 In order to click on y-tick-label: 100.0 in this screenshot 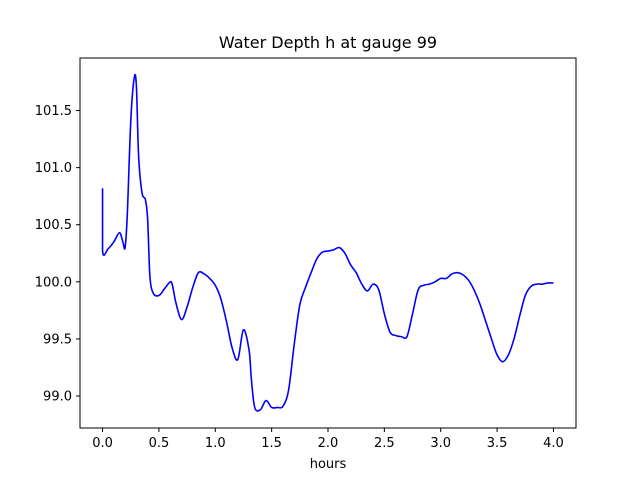, I will do `click(53, 282)`.